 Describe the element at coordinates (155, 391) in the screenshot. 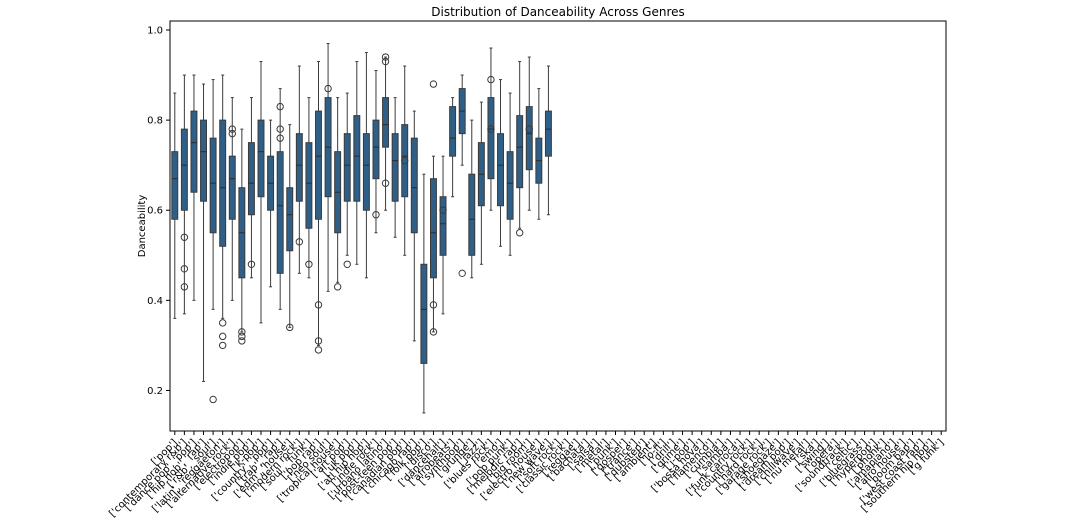

I see `y-tick-label: 0.2` at that location.